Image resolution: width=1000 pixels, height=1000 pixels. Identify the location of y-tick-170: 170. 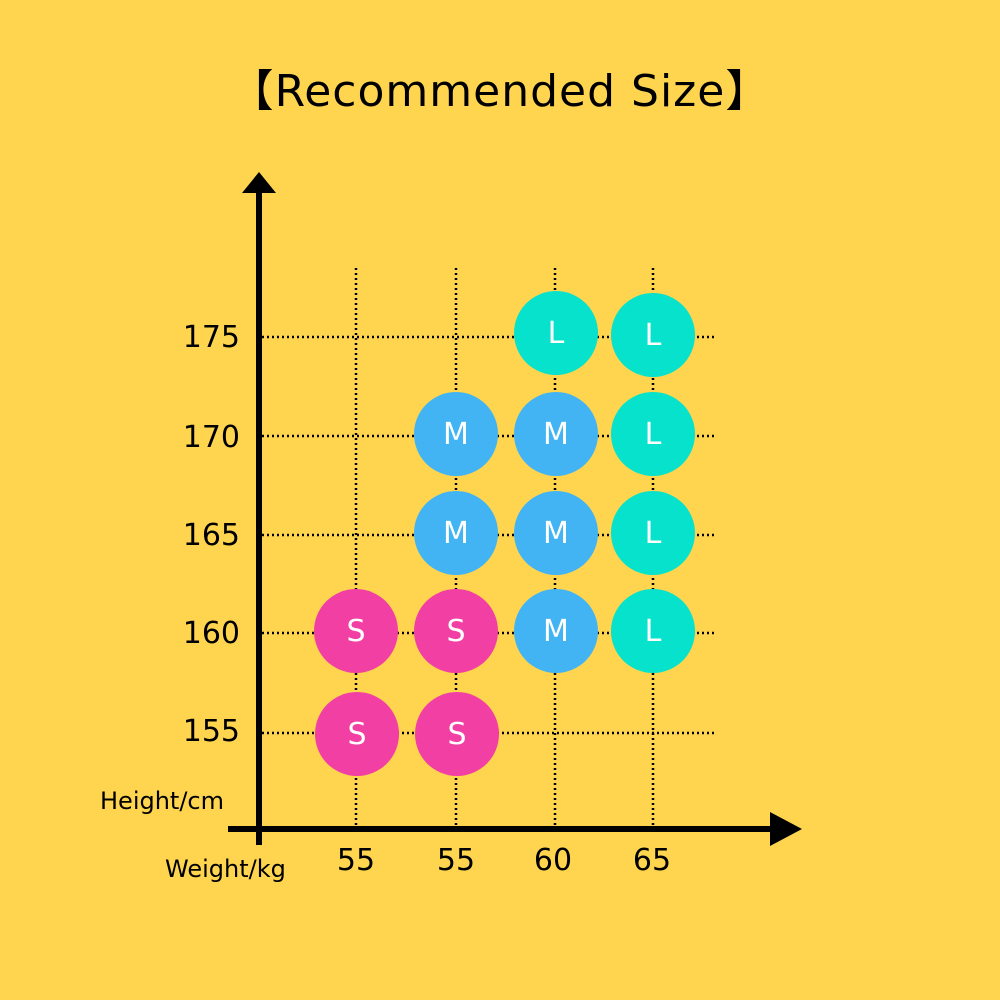
(211, 437).